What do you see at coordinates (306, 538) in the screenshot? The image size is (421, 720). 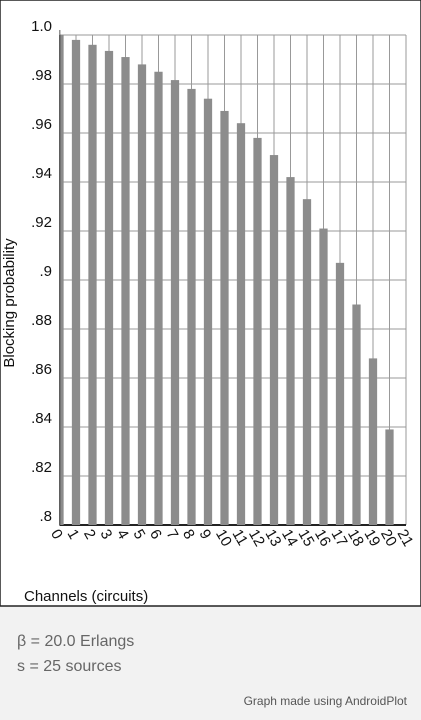 I see `x-tick-label: 15` at bounding box center [306, 538].